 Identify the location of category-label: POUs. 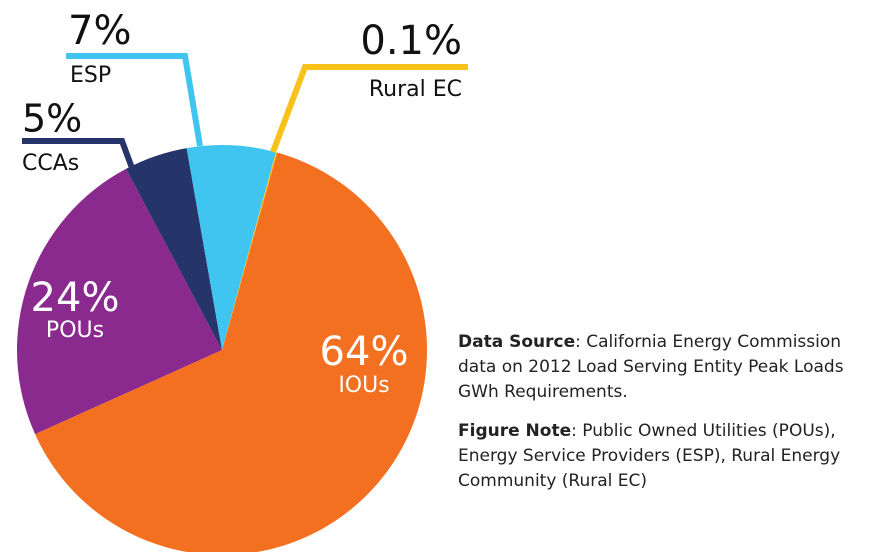
(75, 330).